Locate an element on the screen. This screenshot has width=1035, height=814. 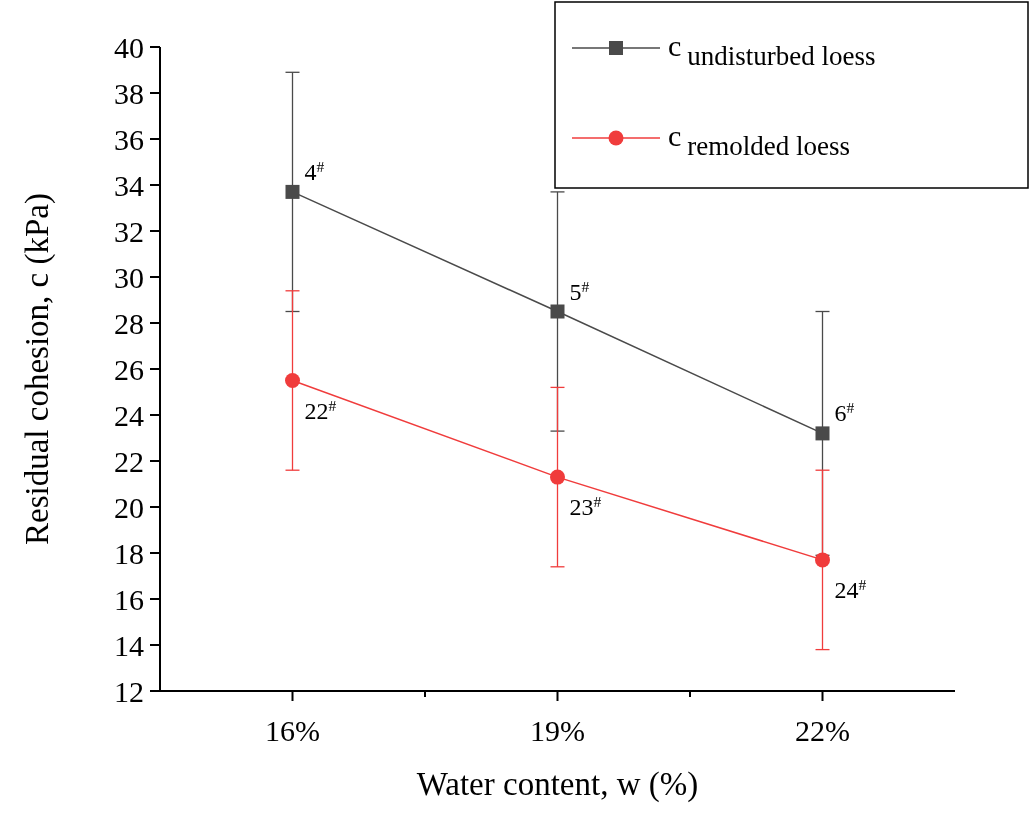
annotation: 6$^{#}$ is located at coordinates (844, 412).